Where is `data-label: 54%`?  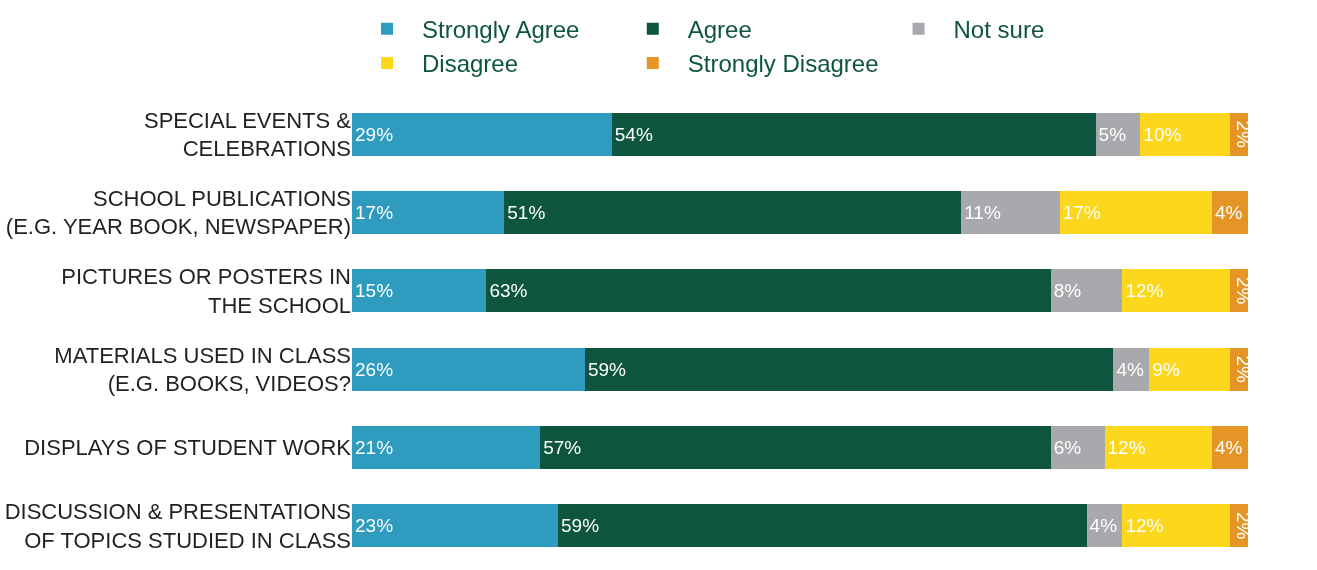 data-label: 54% is located at coordinates (633, 134).